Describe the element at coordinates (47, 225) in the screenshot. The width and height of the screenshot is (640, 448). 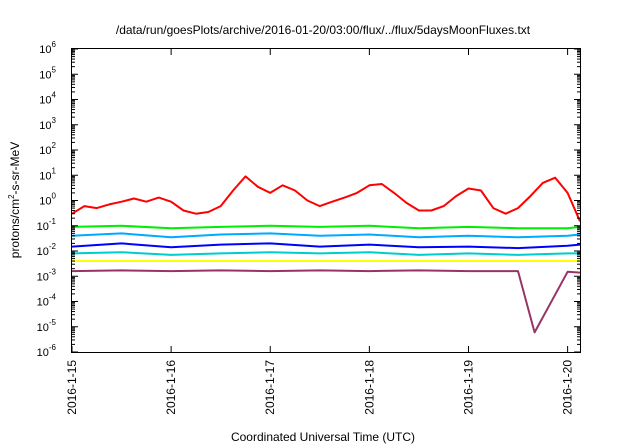
I see `y-tick-label: 10⁻¹` at that location.